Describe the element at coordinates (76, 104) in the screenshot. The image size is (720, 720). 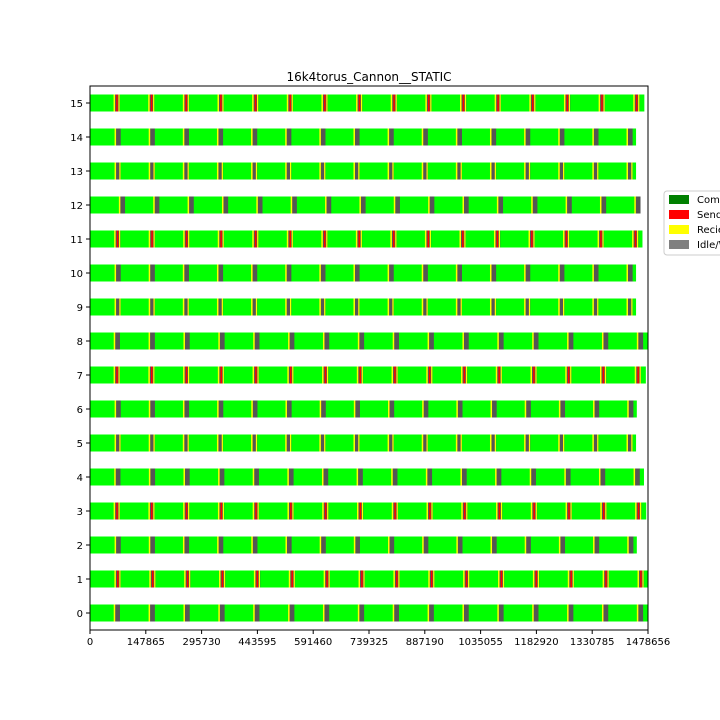
I see `y-tick-label: 15` at that location.